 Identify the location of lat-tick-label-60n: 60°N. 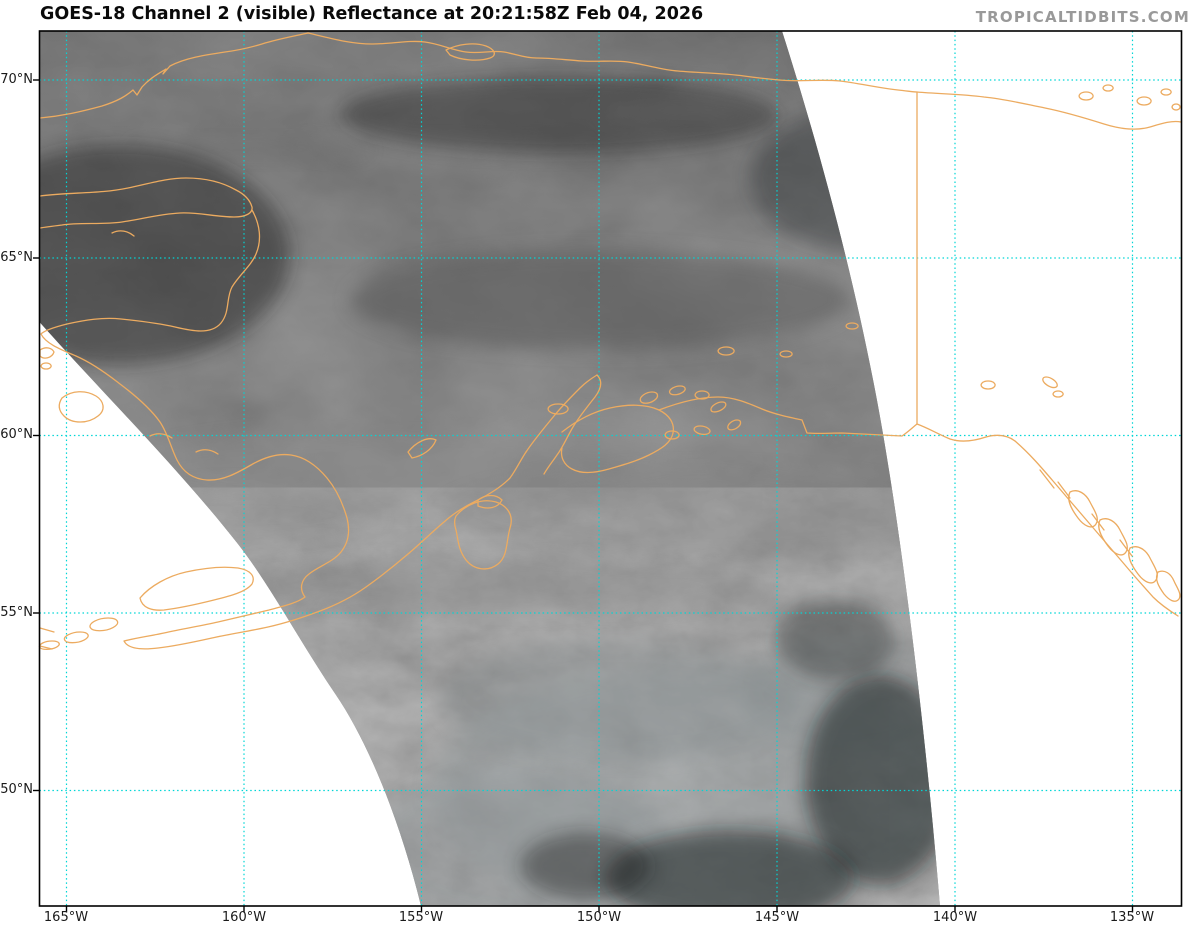
(16, 434).